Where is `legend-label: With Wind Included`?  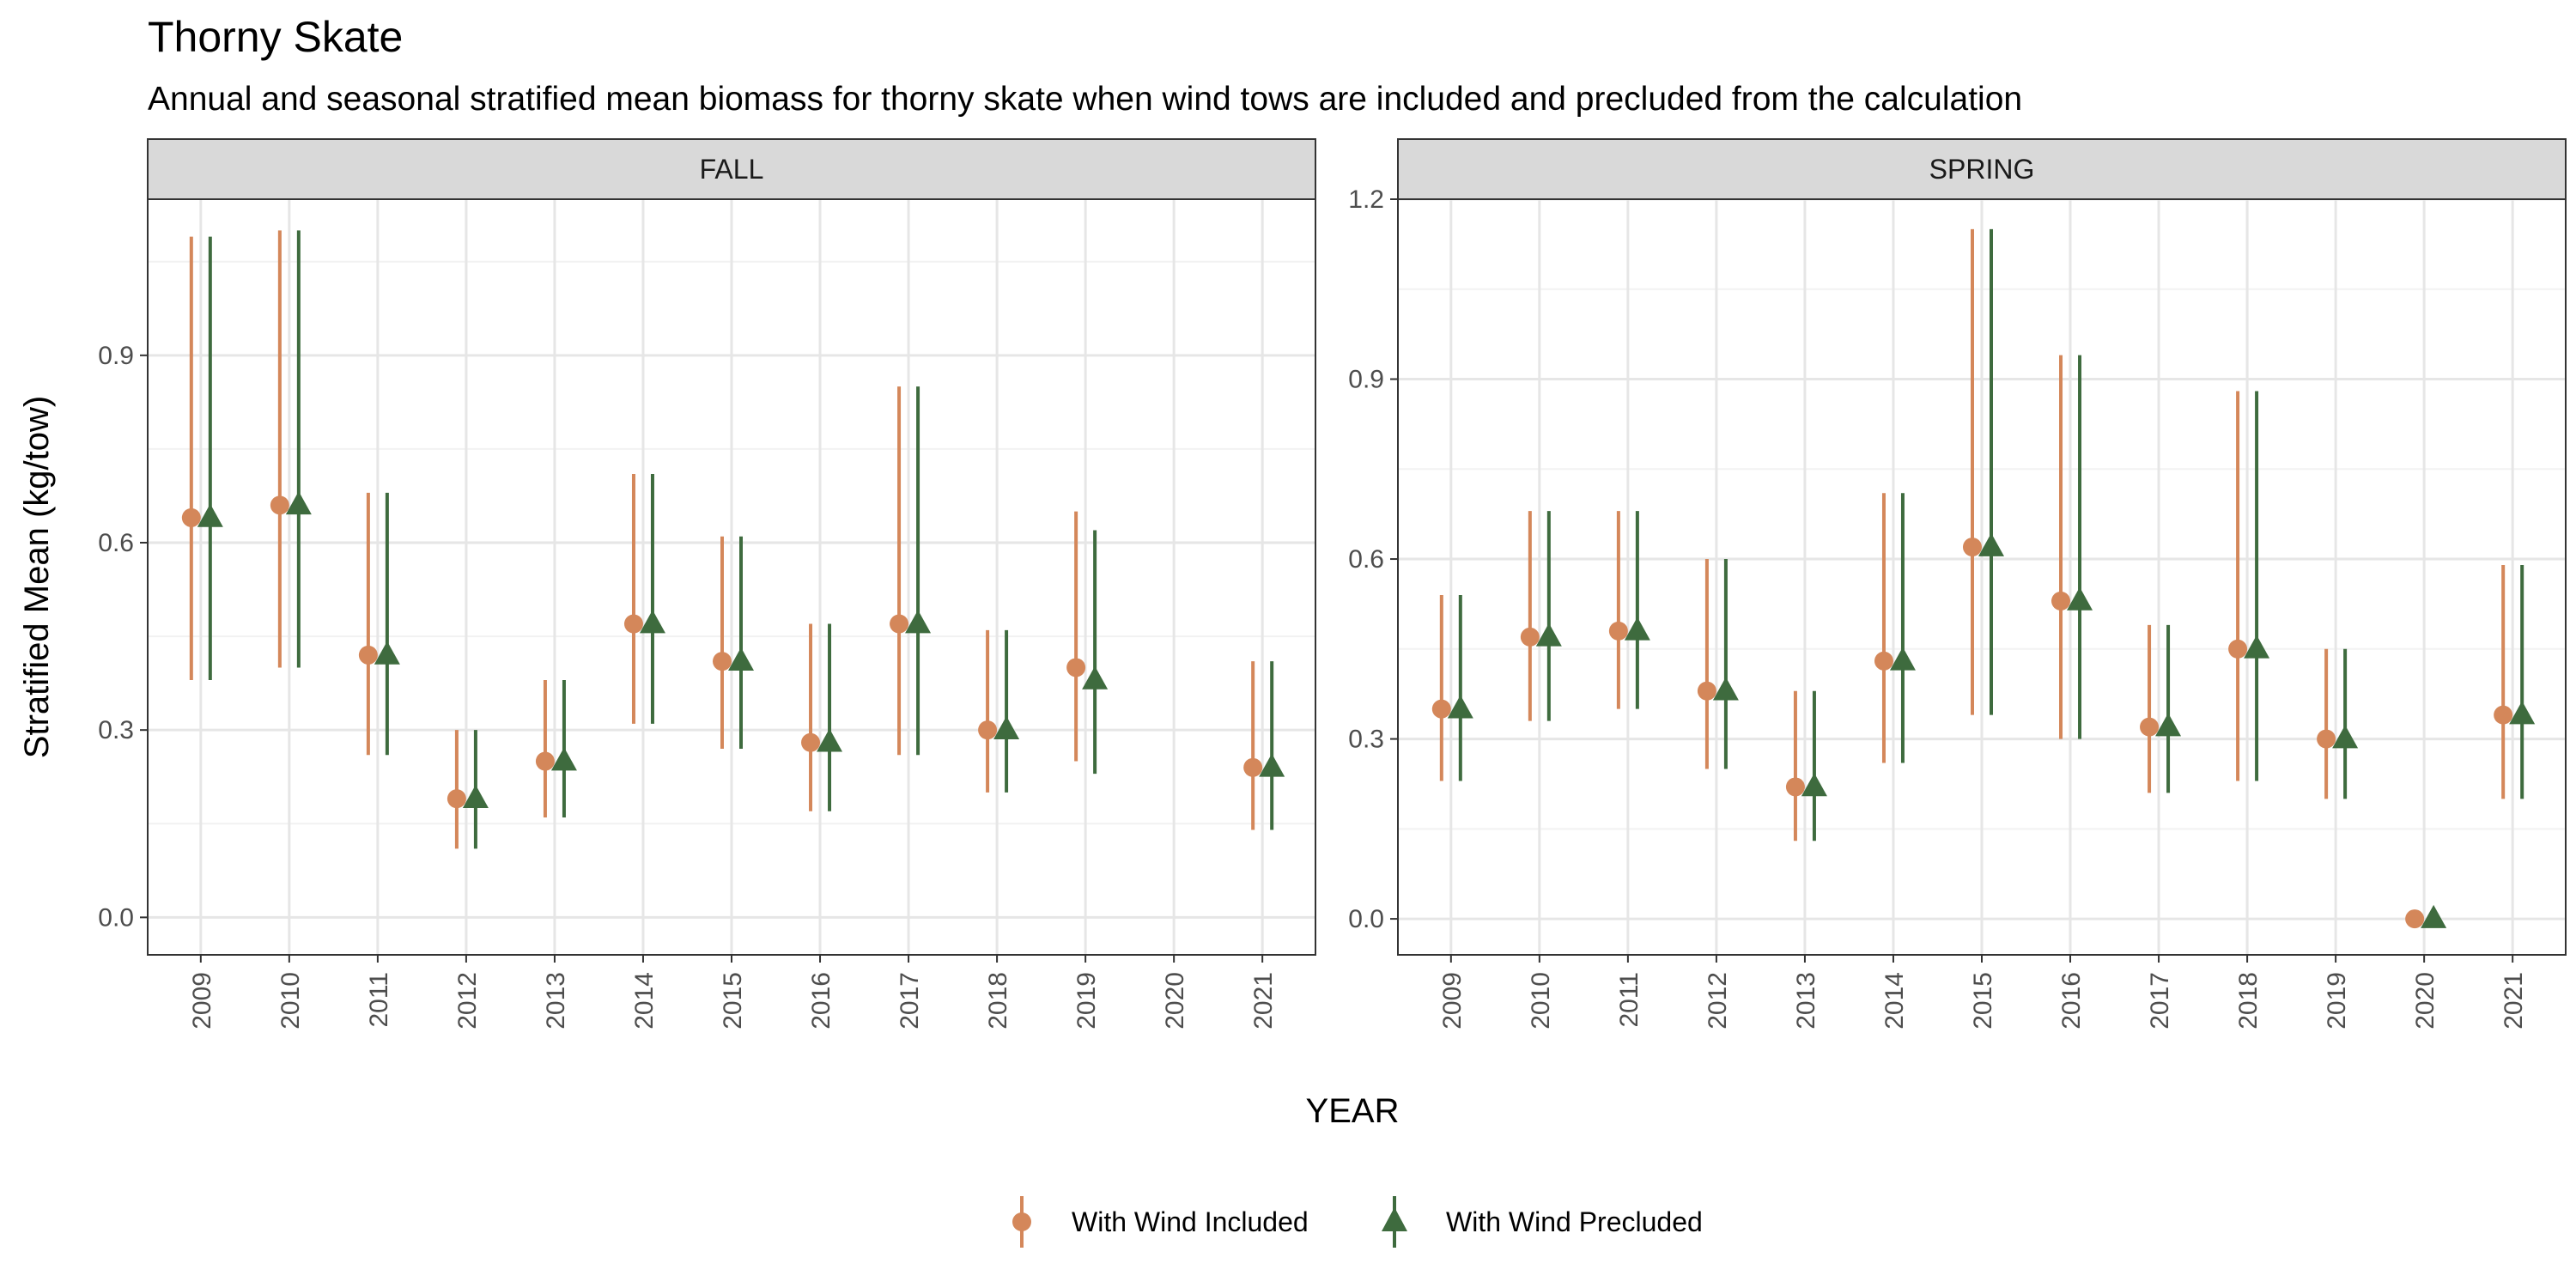 legend-label: With Wind Included is located at coordinates (1191, 1221).